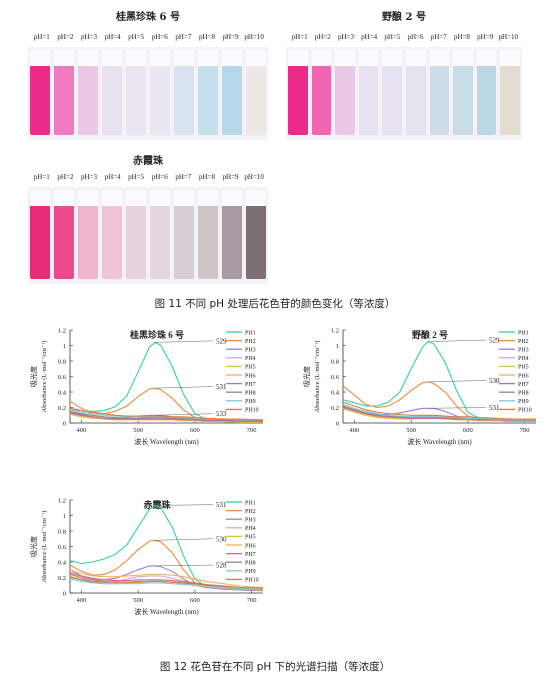 The height and width of the screenshot is (690, 550). Describe the element at coordinates (299, 37) in the screenshot. I see `ph-label: pH=1` at that location.